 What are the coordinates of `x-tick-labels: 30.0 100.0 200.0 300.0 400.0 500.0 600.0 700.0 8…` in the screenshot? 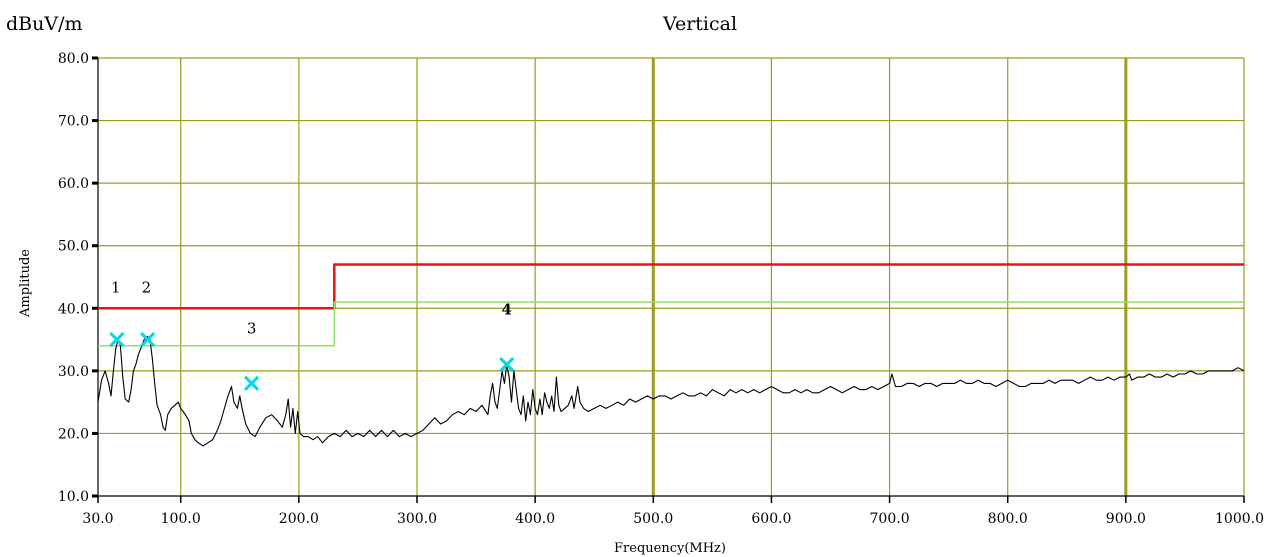 It's located at (673, 519).